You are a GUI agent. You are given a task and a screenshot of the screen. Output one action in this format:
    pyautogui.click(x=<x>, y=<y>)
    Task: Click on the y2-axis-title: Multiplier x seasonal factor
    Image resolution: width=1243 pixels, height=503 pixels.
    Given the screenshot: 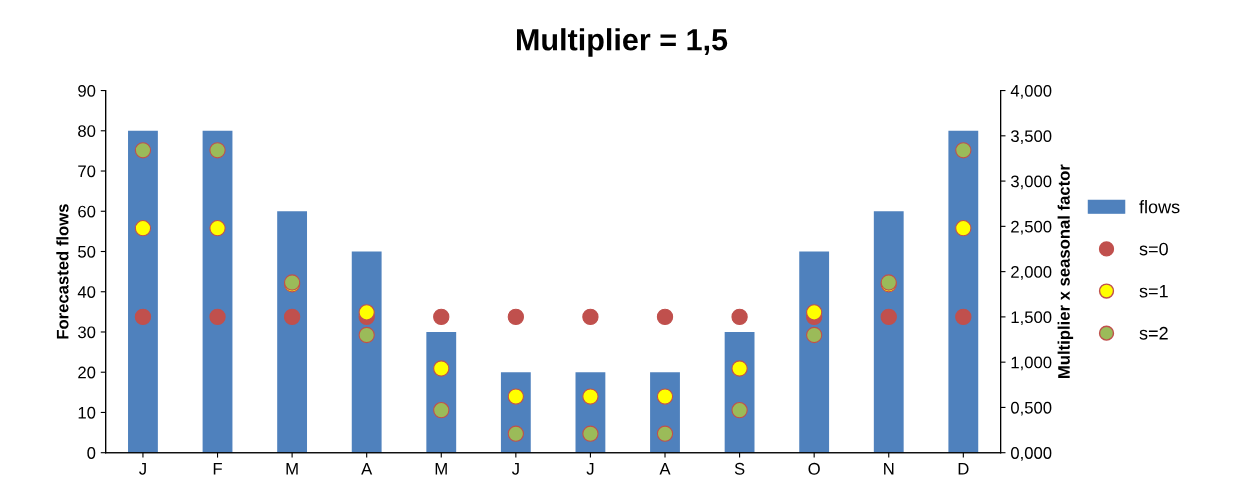 What is the action you would take?
    pyautogui.click(x=1065, y=271)
    